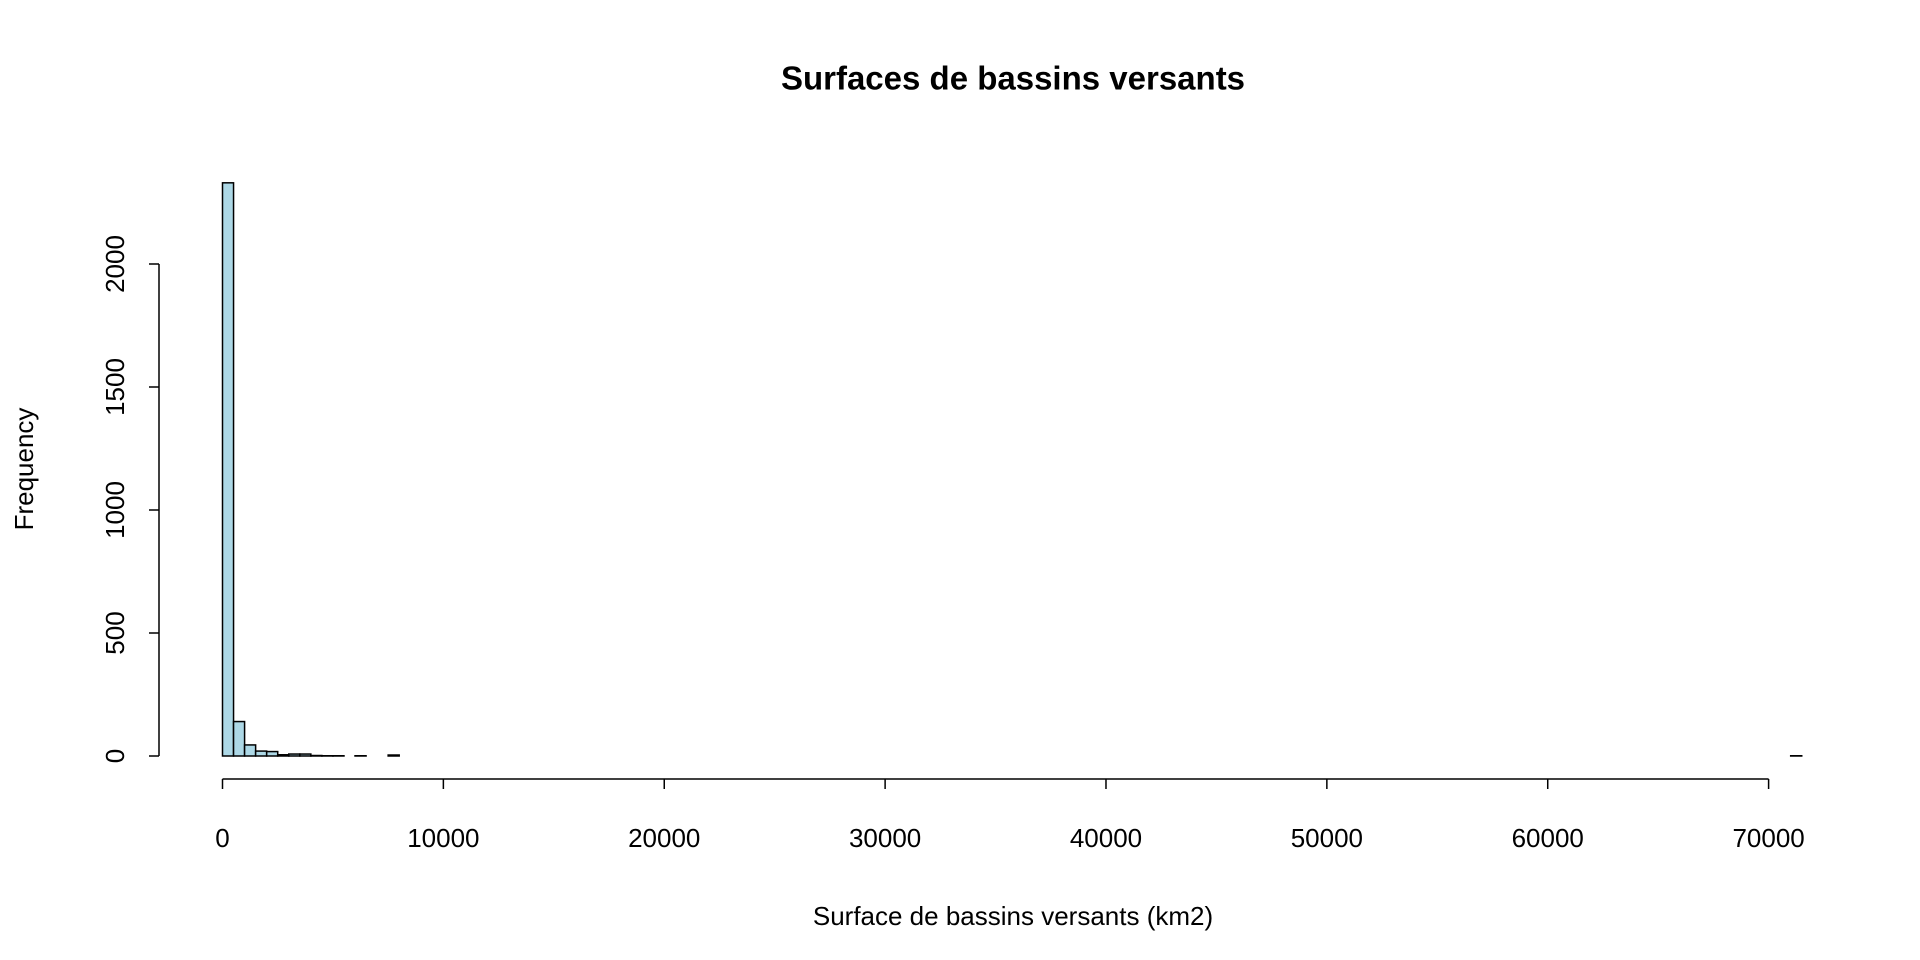 The width and height of the screenshot is (1920, 960). I want to click on y-tick-label: 0, so click(115, 756).